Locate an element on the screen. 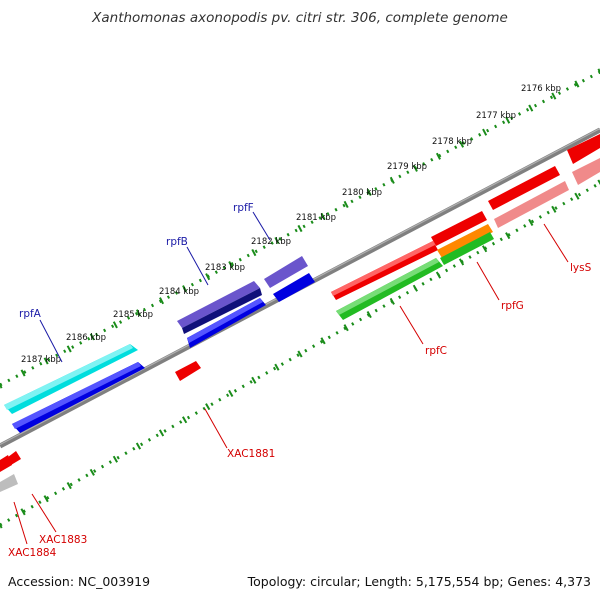  kbp-label: 2178 kbp is located at coordinates (452, 142).